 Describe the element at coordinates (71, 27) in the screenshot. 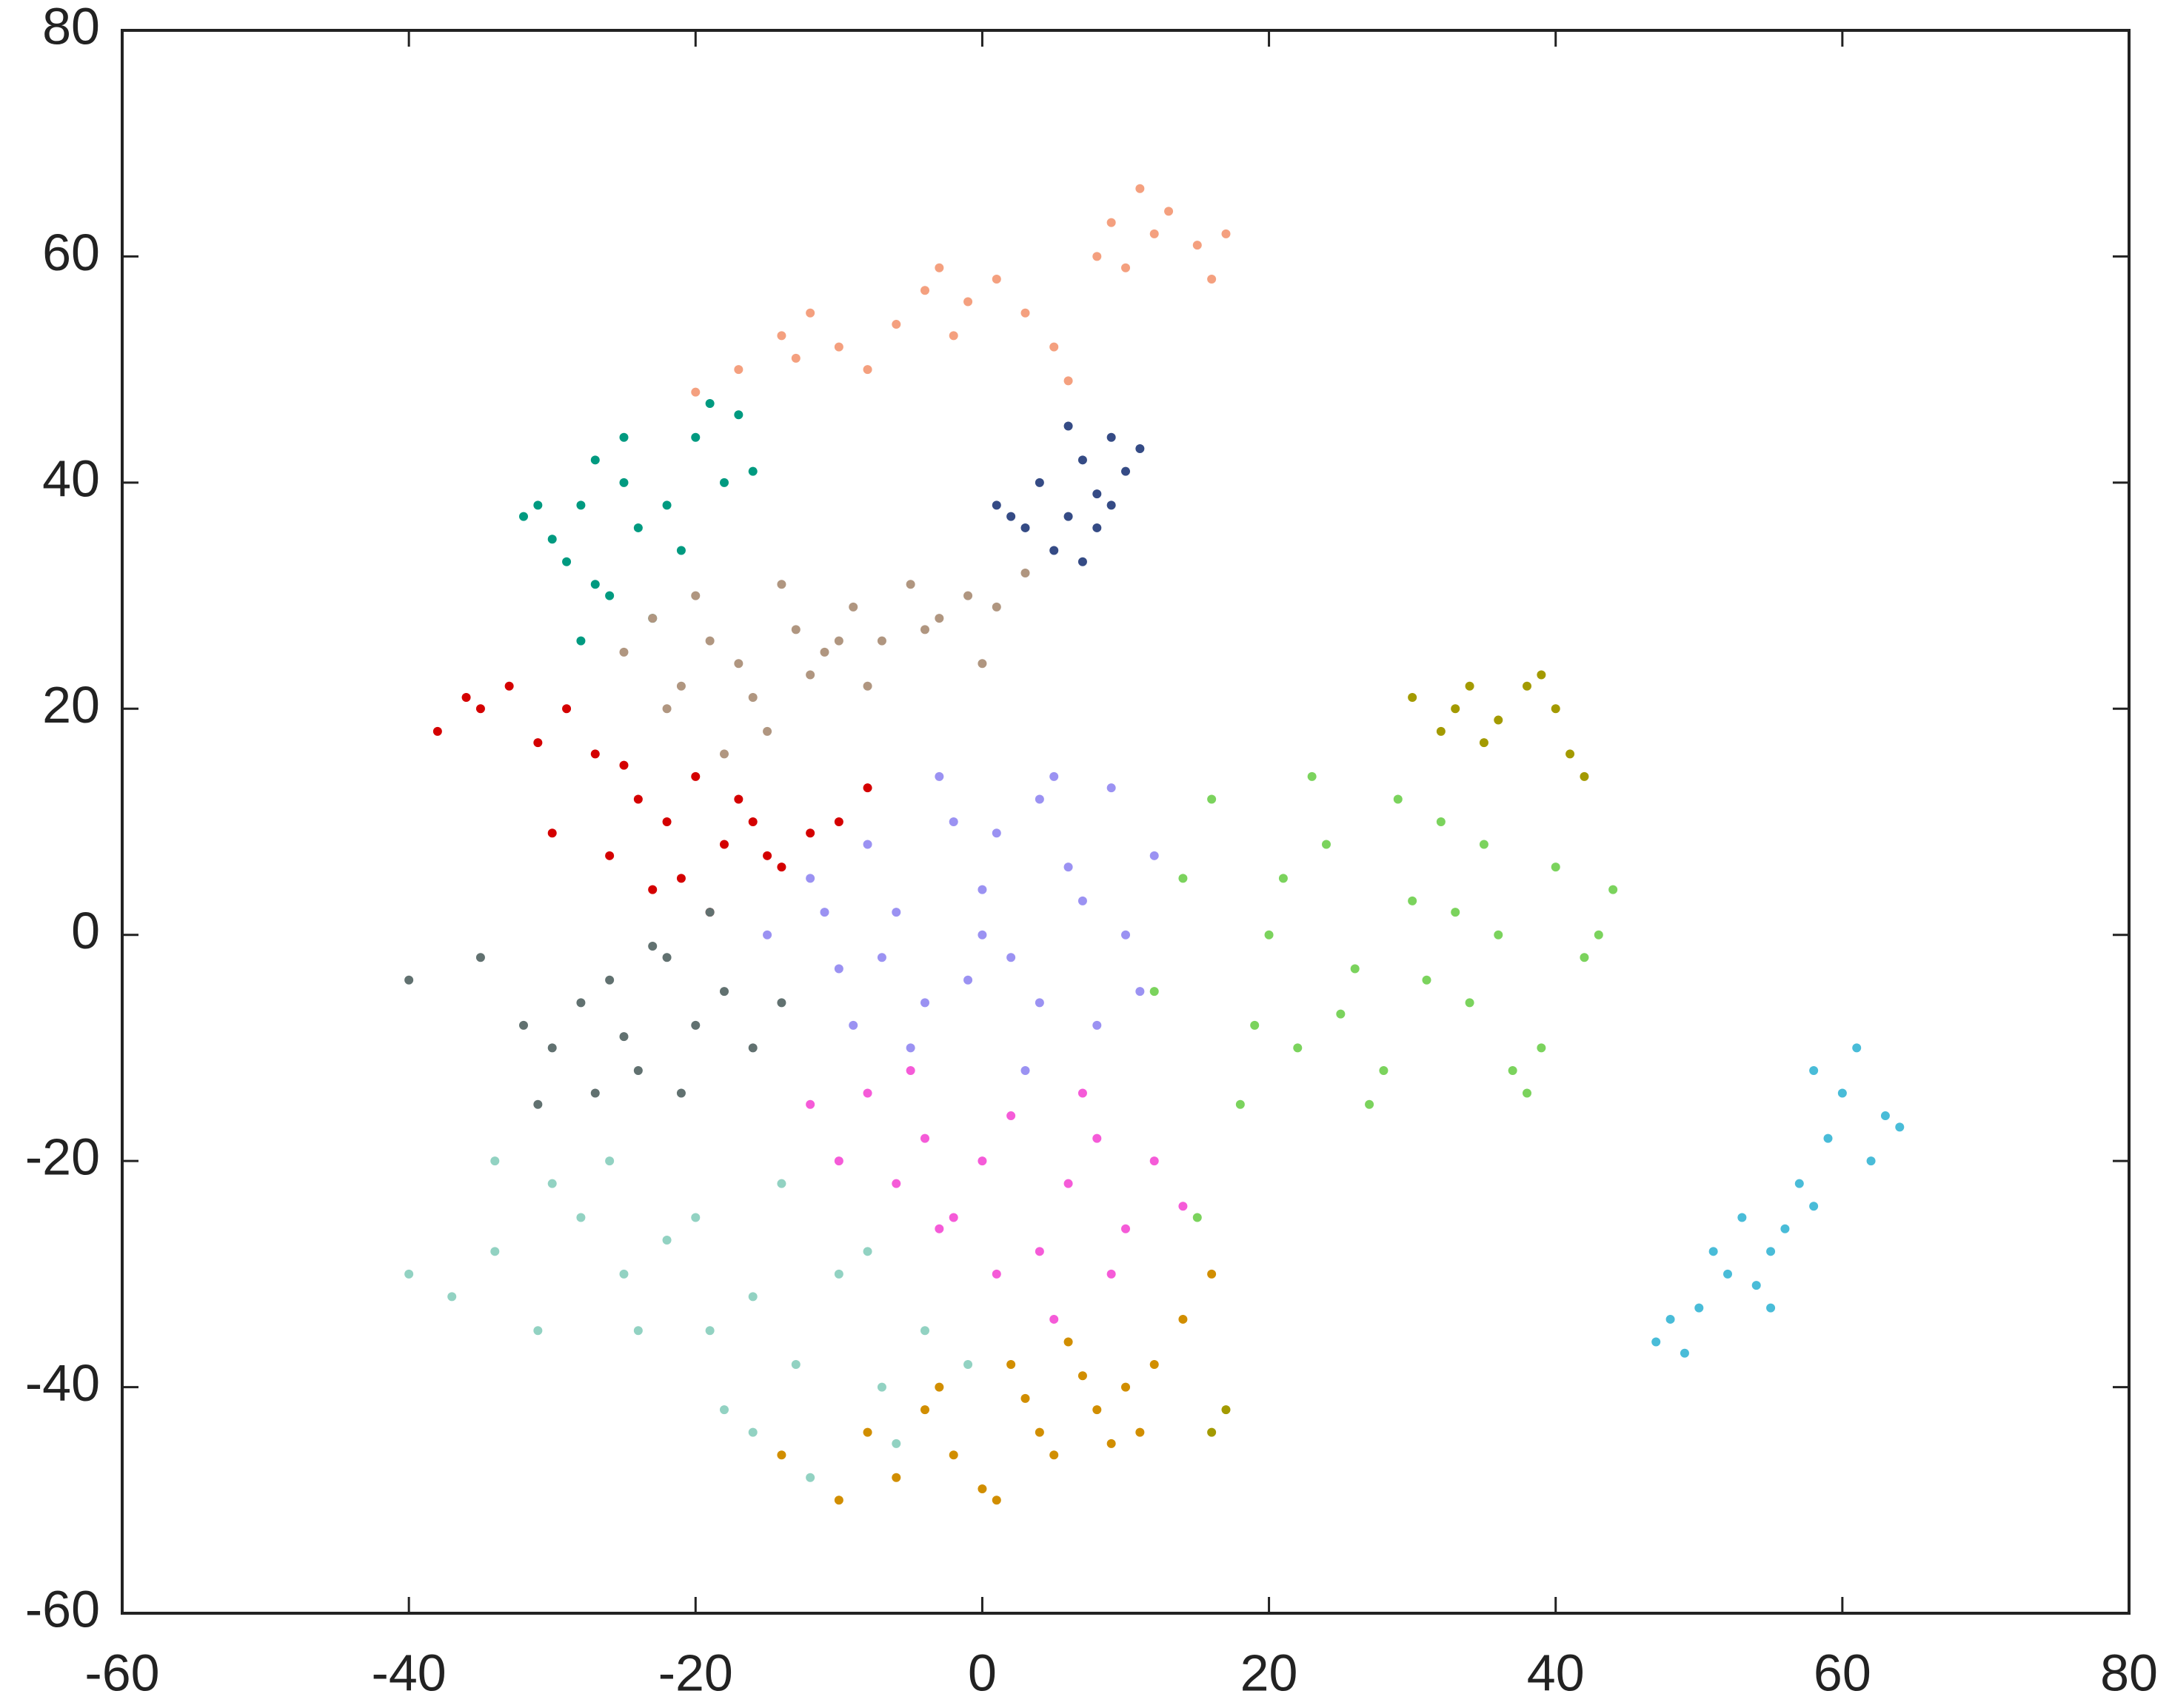

I see `y-tick-label: 80` at that location.